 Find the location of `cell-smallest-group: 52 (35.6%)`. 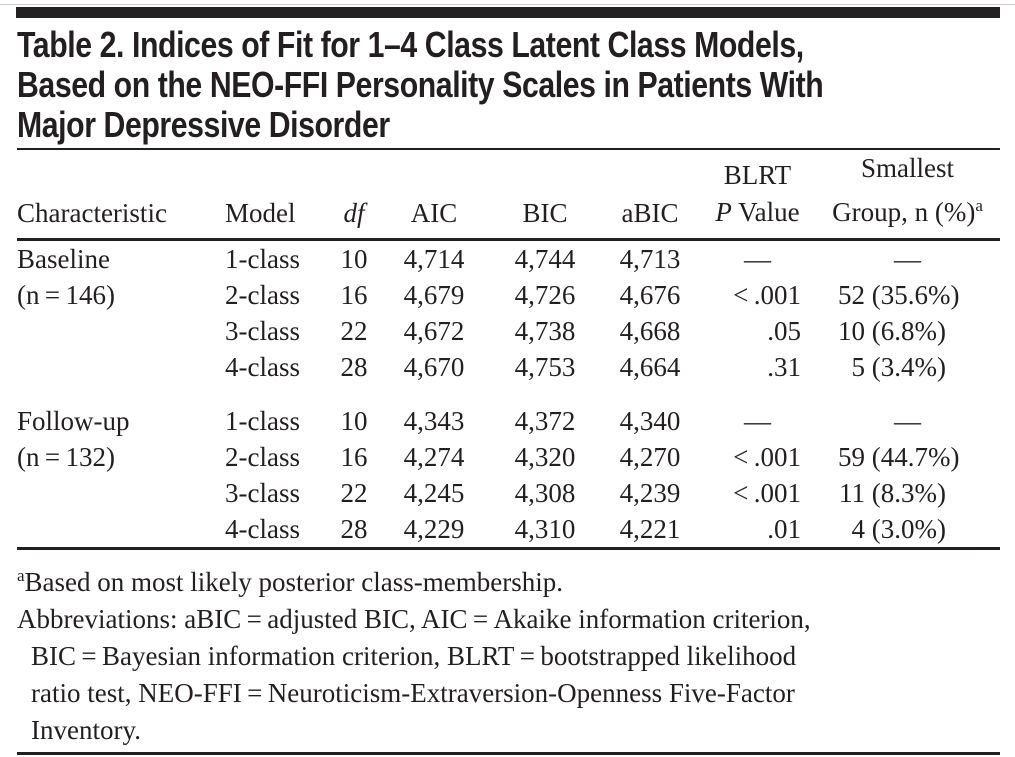

cell-smallest-group: 52 (35.6%) is located at coordinates (907, 295).